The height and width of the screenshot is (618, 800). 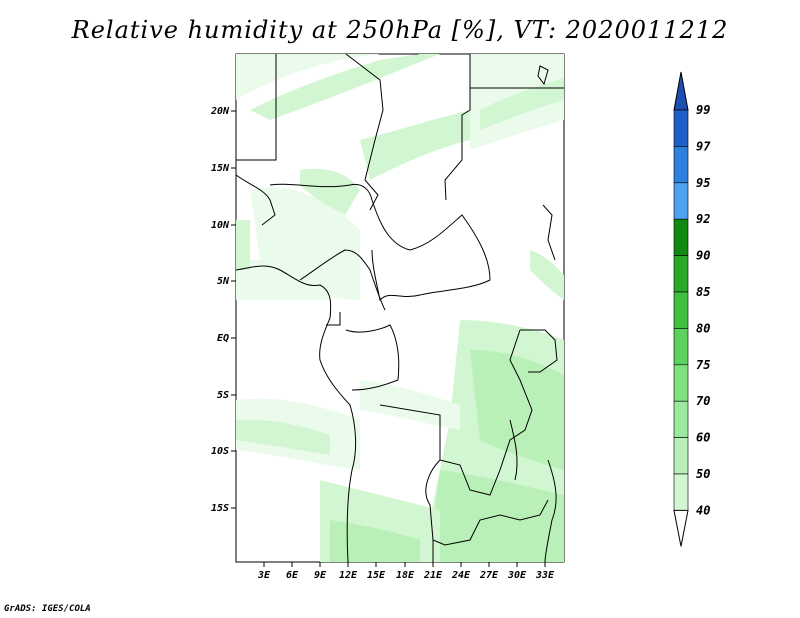 What do you see at coordinates (545, 575) in the screenshot?
I see `lon-label: 33E` at bounding box center [545, 575].